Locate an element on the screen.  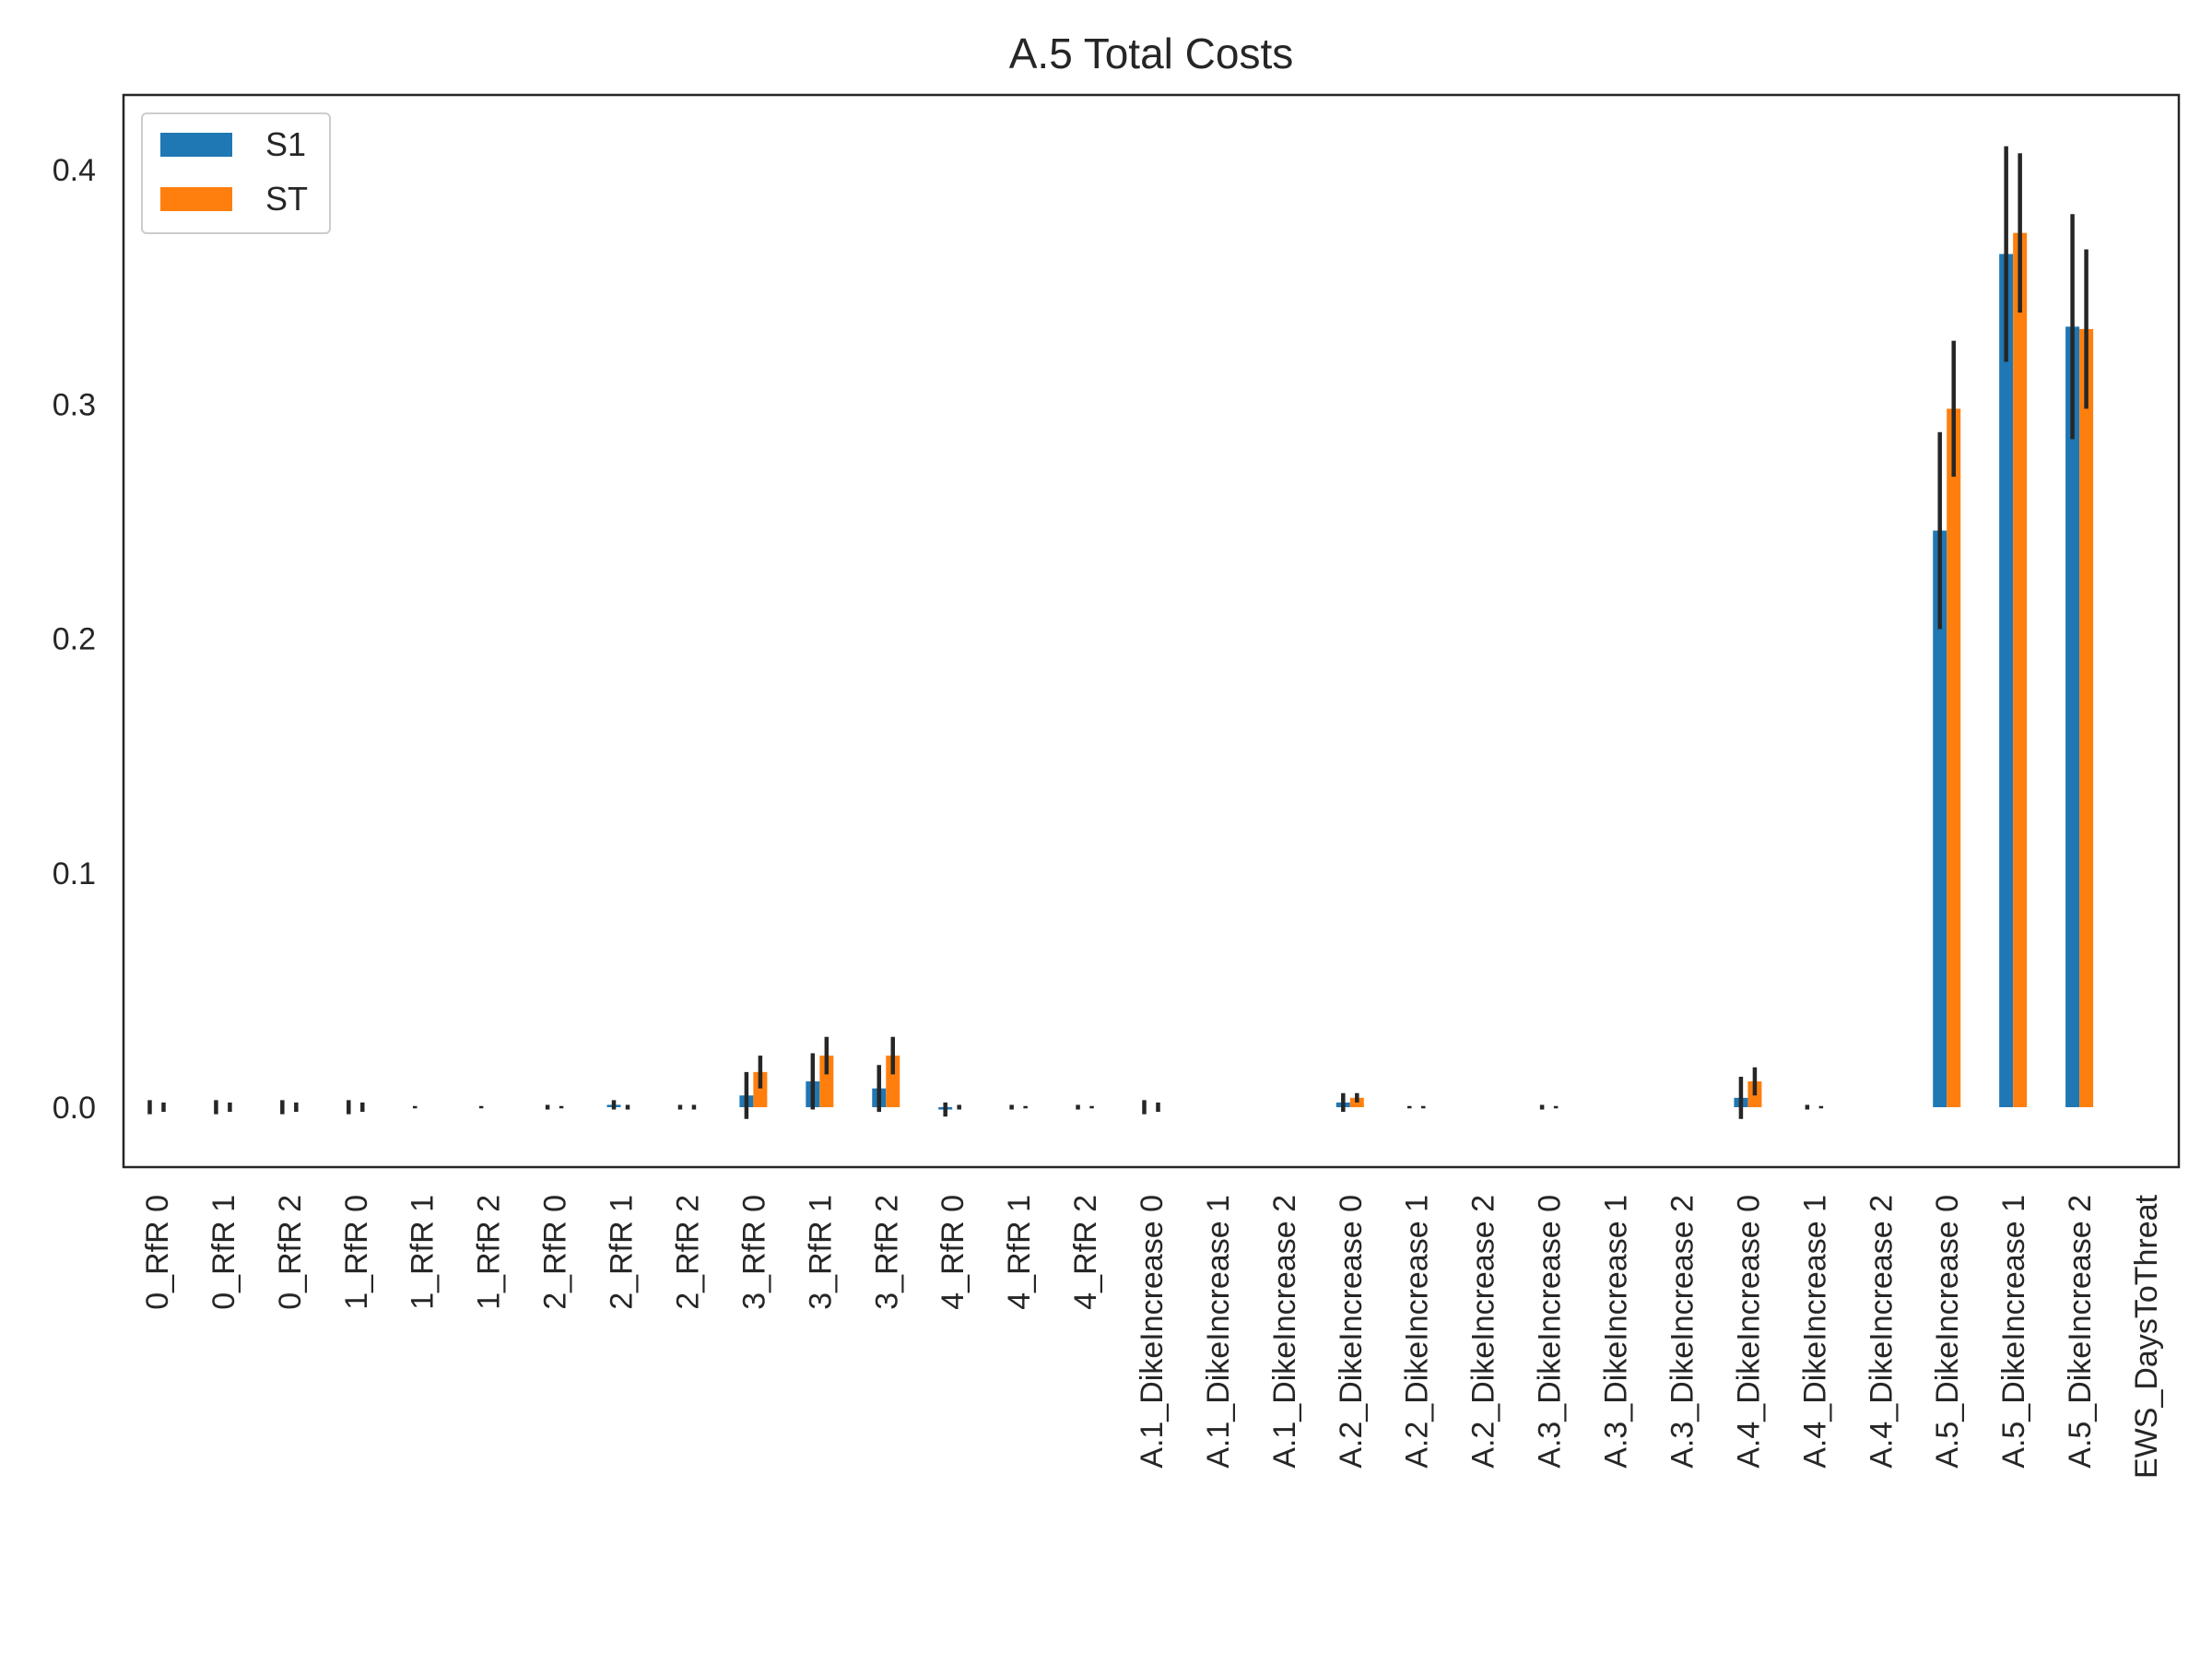
x-tick-label: A.5_DikeIncrease 0 is located at coordinates (1947, 1332).